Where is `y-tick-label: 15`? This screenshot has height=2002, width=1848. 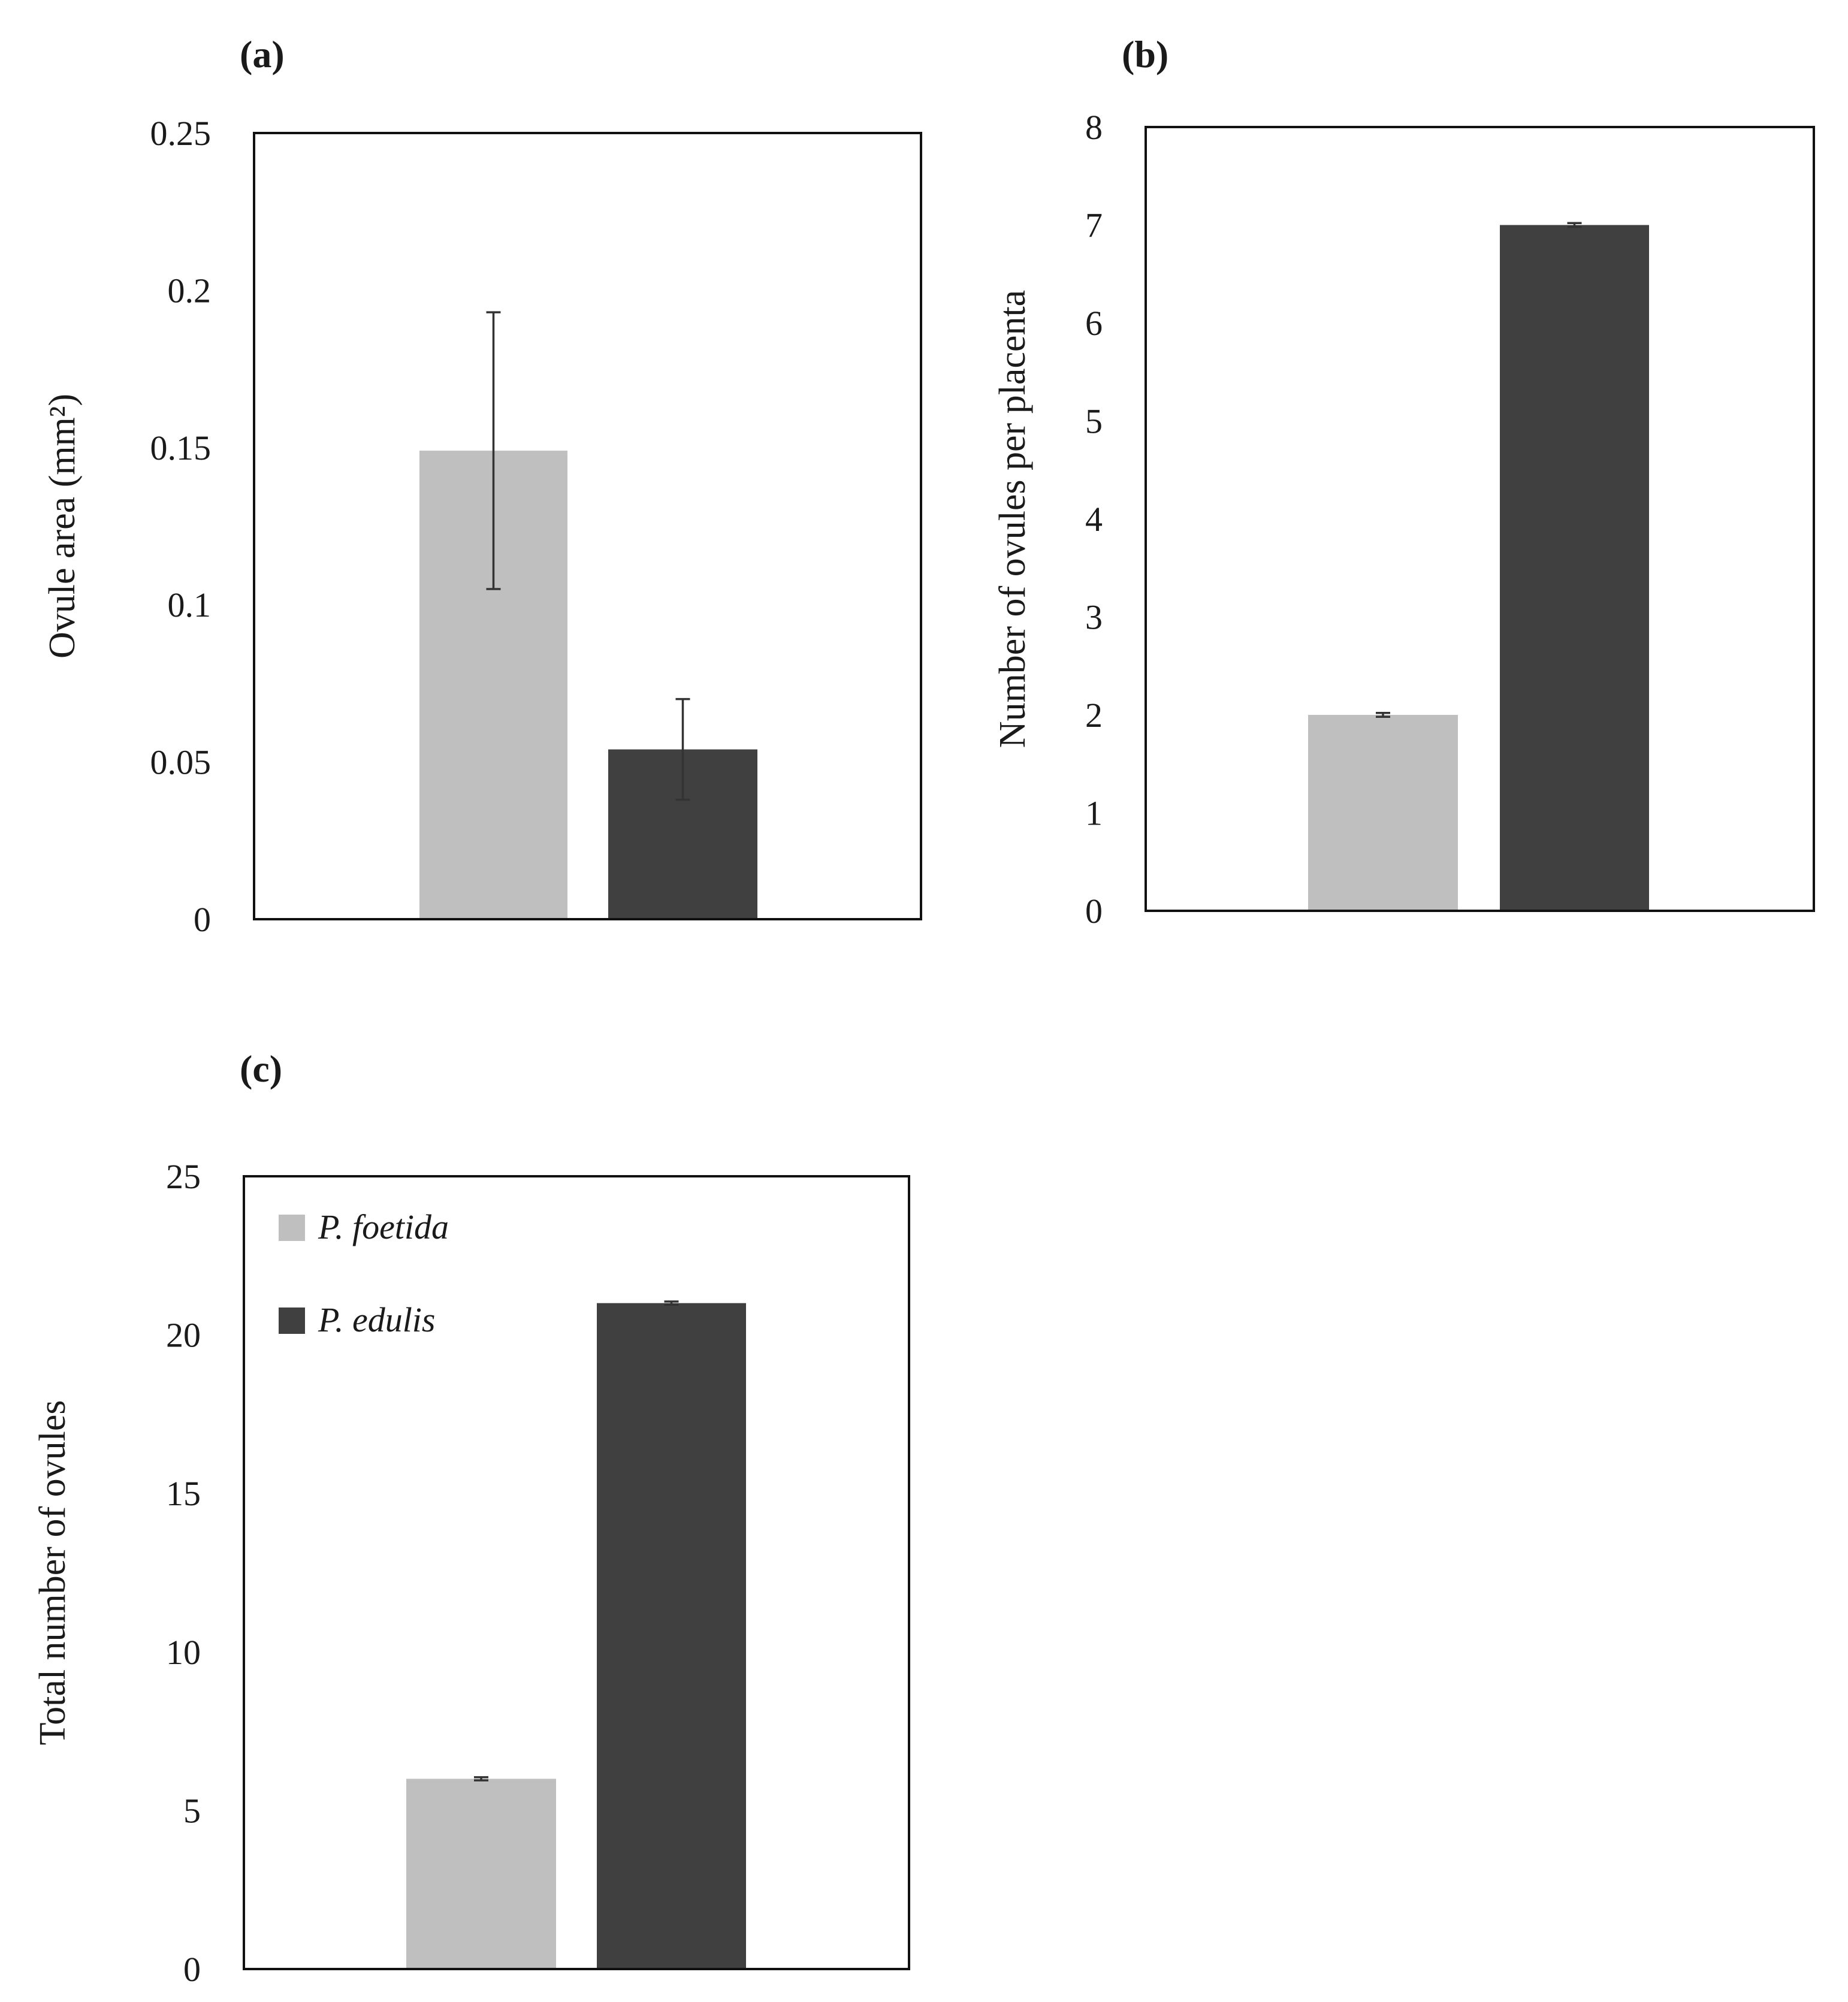
y-tick-label: 15 is located at coordinates (183, 1493).